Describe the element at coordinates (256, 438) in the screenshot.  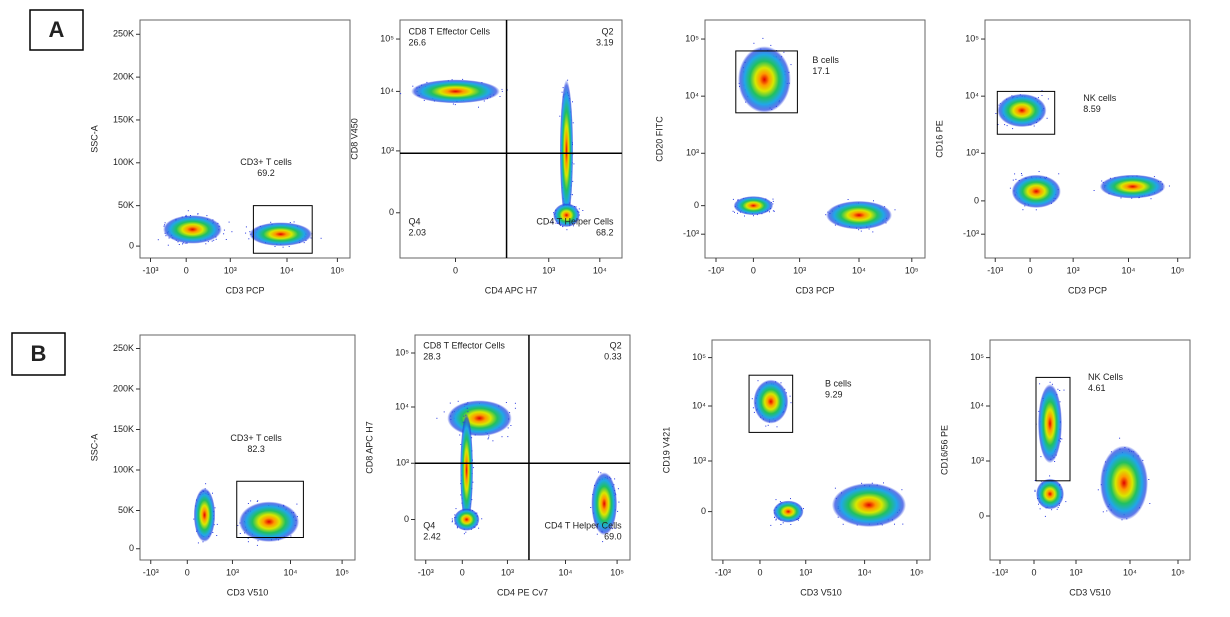
I see `gate-name: CD3+ T cells` at that location.